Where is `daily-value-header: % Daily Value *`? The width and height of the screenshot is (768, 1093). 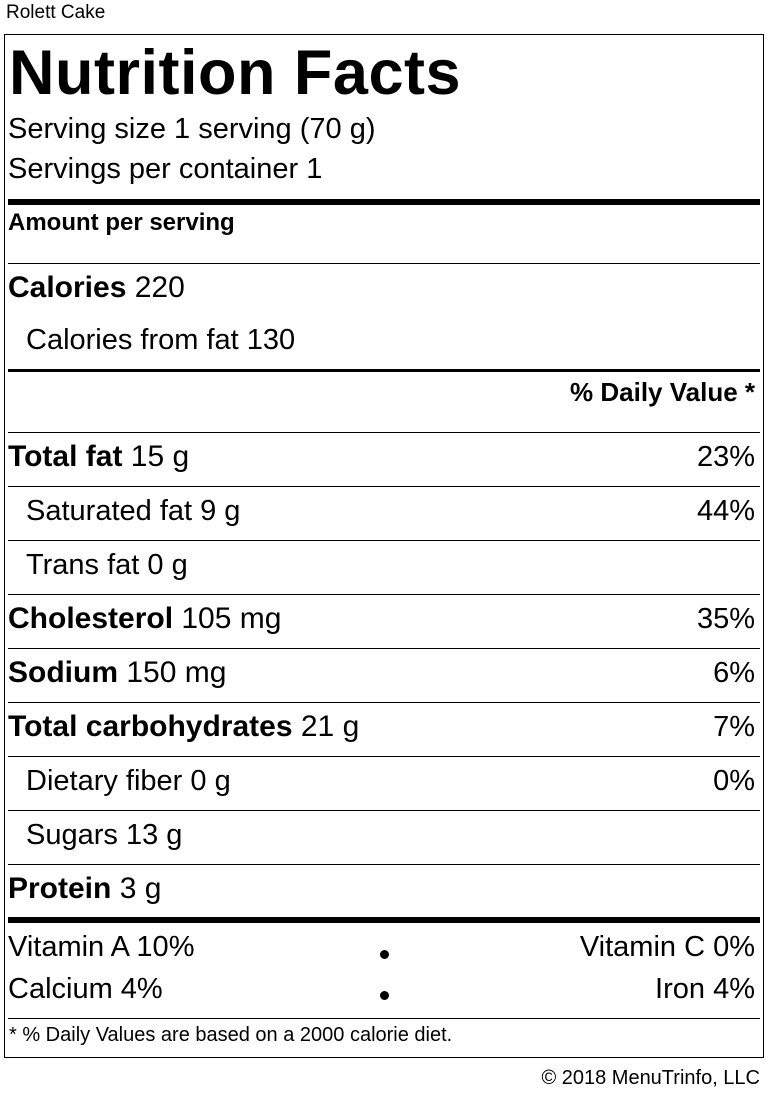
daily-value-header: % Daily Value * is located at coordinates (662, 392).